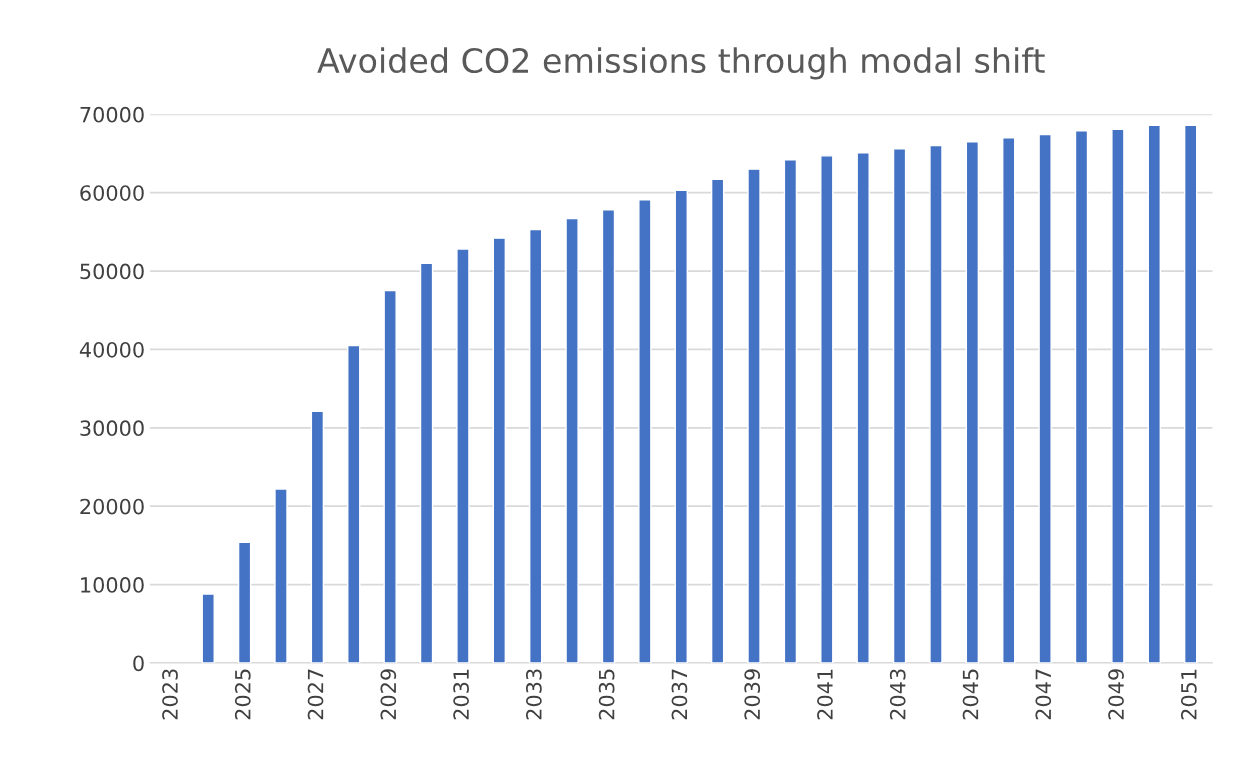 This screenshot has height=762, width=1250. I want to click on x-tick-label: 2033, so click(533, 694).